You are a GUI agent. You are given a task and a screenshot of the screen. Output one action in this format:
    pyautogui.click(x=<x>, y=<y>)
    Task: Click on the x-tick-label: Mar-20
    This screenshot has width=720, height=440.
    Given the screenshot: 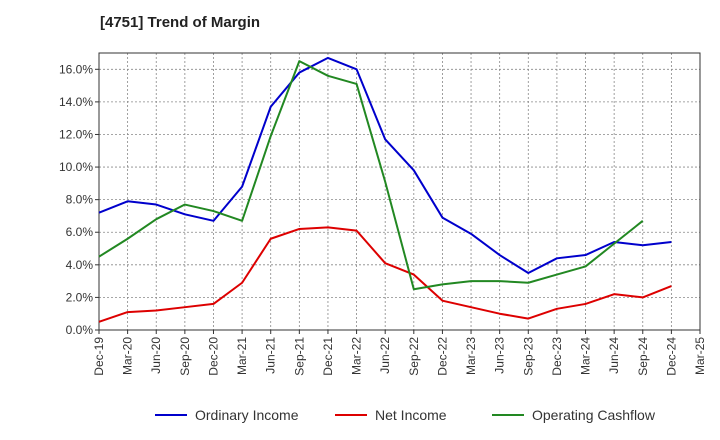 What is the action you would take?
    pyautogui.click(x=128, y=356)
    